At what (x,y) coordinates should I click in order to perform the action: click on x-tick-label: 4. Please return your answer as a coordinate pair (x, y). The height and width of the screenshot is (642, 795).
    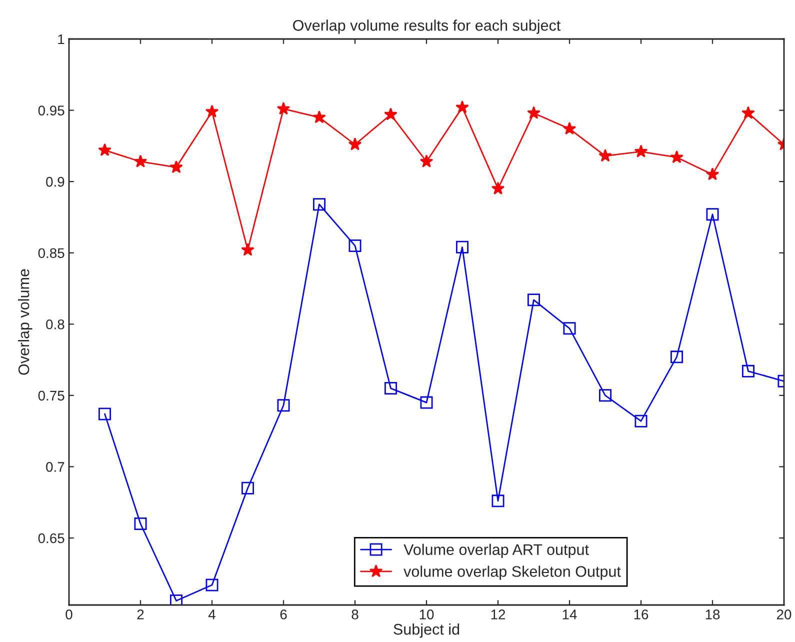
    Looking at the image, I should click on (212, 615).